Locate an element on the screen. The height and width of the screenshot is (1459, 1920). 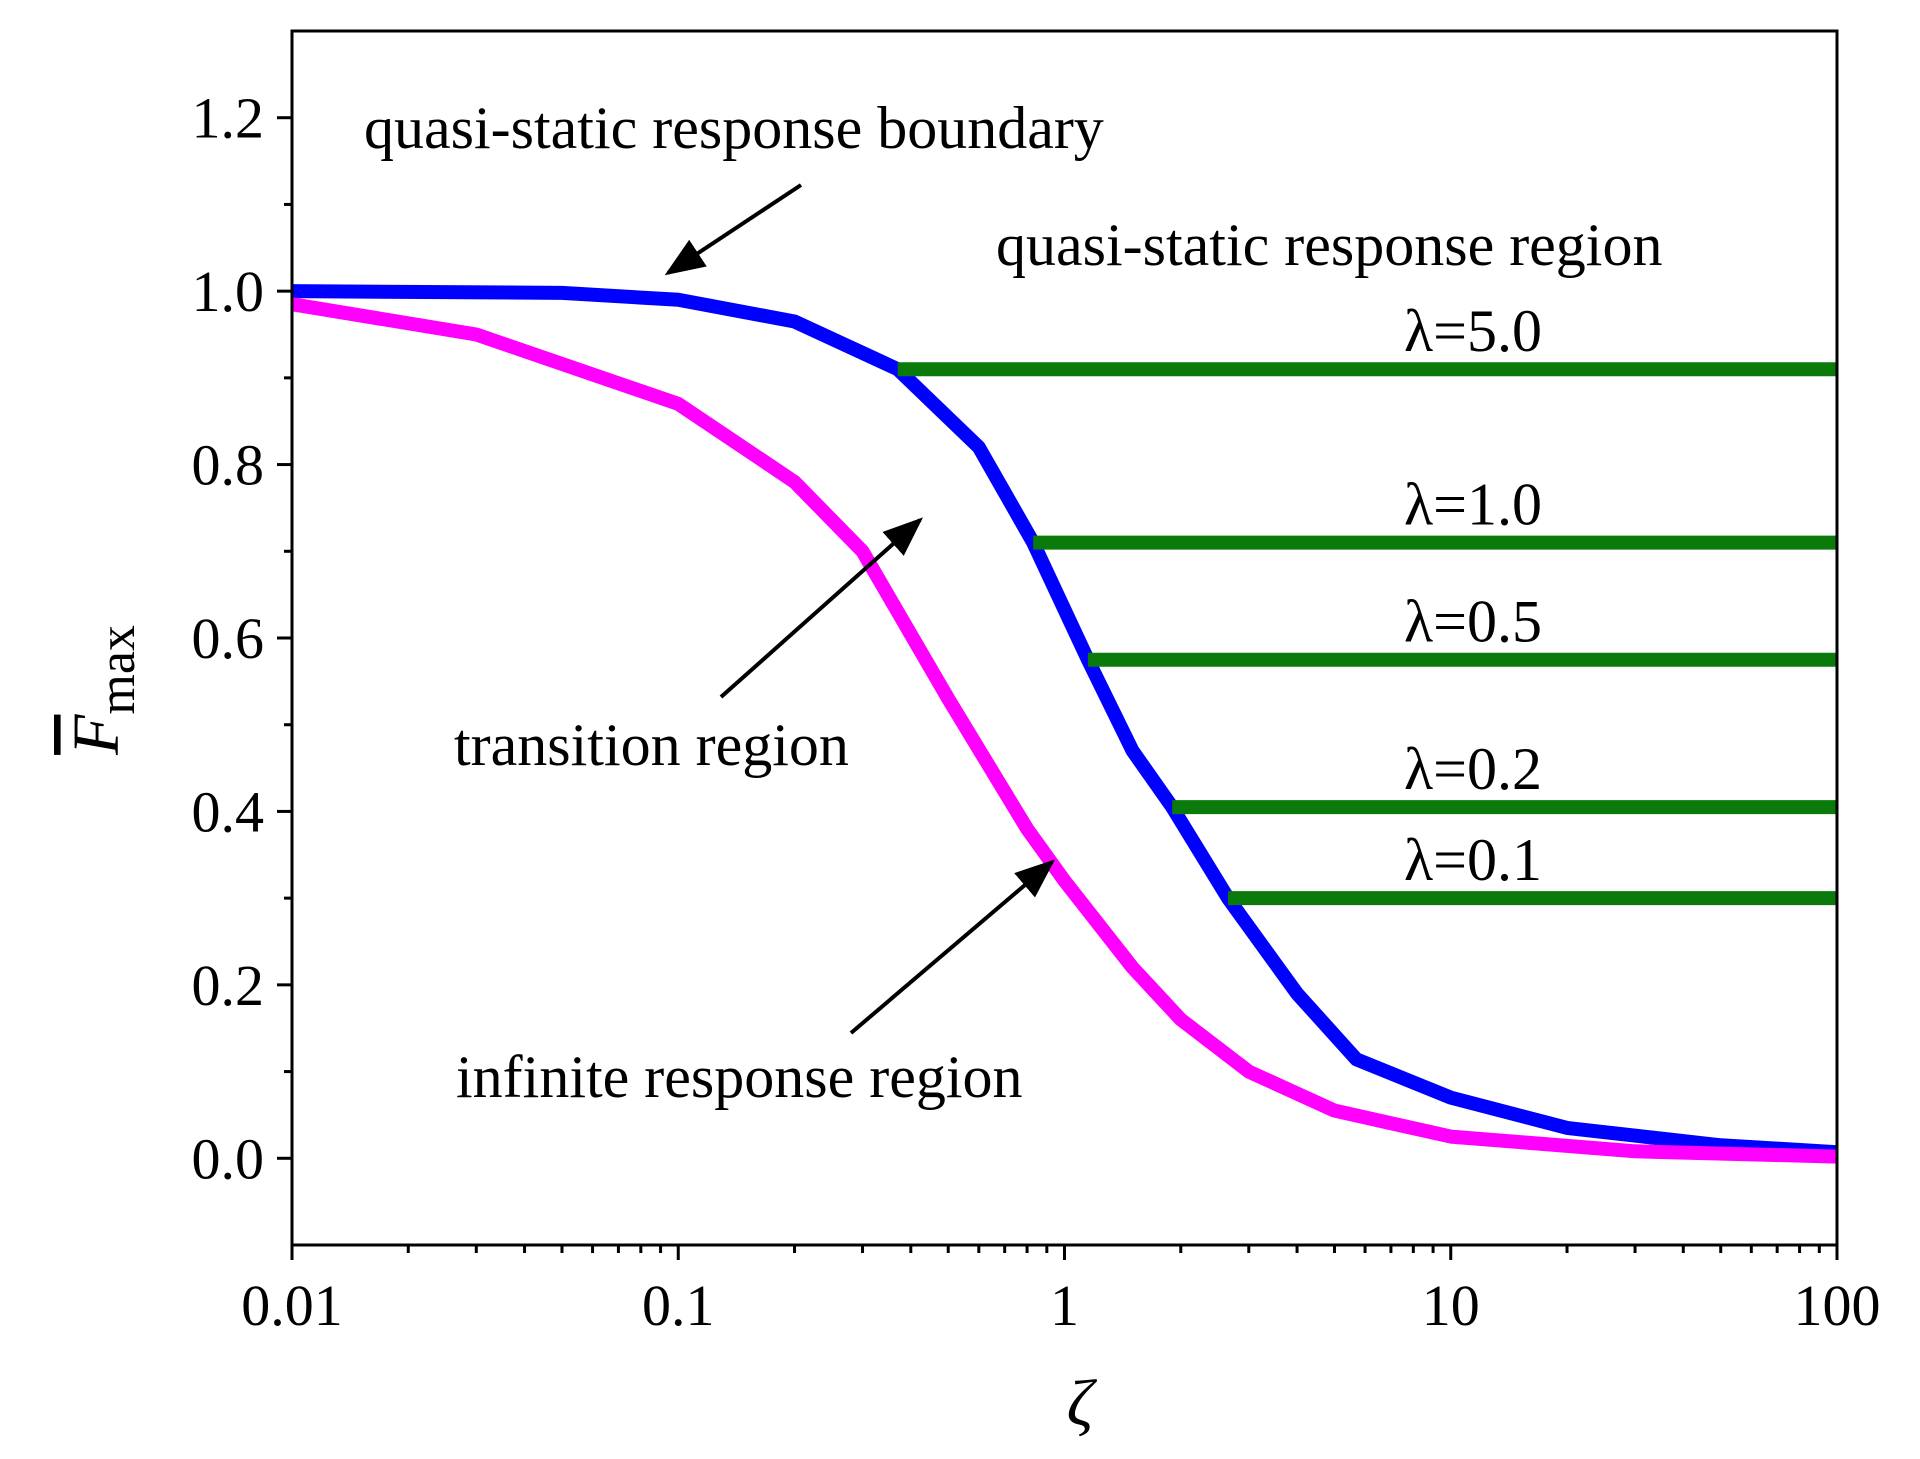
x-tick-label: 0.1 is located at coordinates (678, 1305).